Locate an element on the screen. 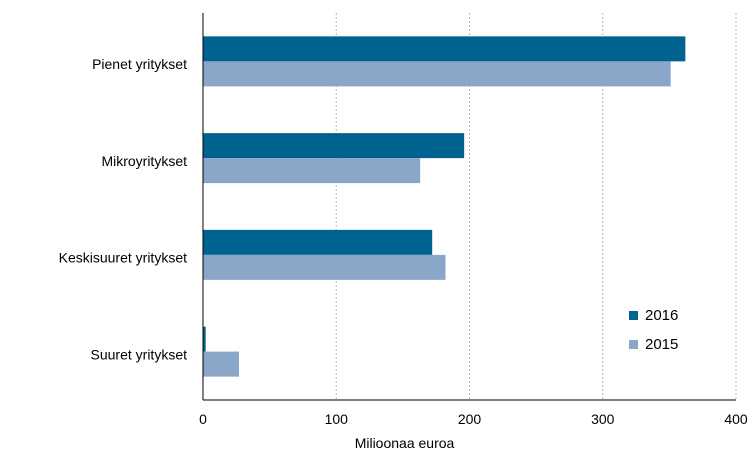  x-tick-label: 100 is located at coordinates (337, 419).